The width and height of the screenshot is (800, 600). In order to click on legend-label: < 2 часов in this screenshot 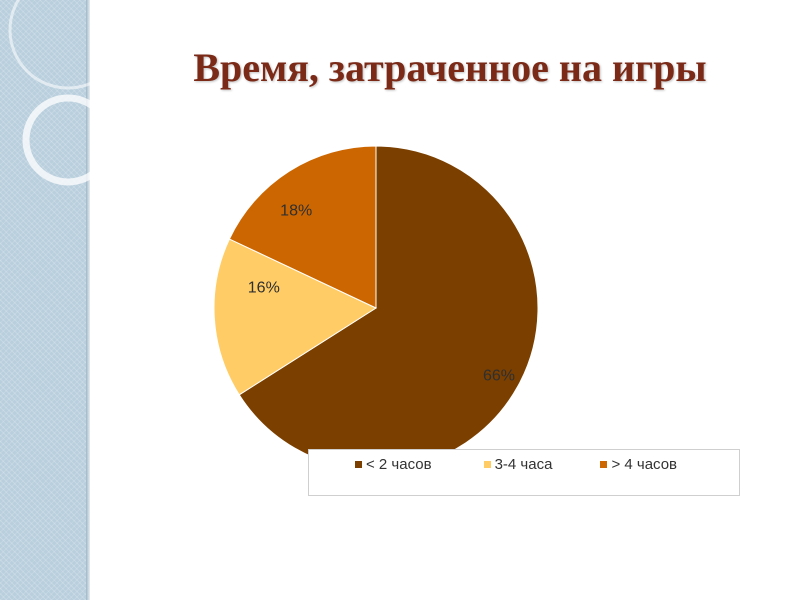, I will do `click(399, 464)`.